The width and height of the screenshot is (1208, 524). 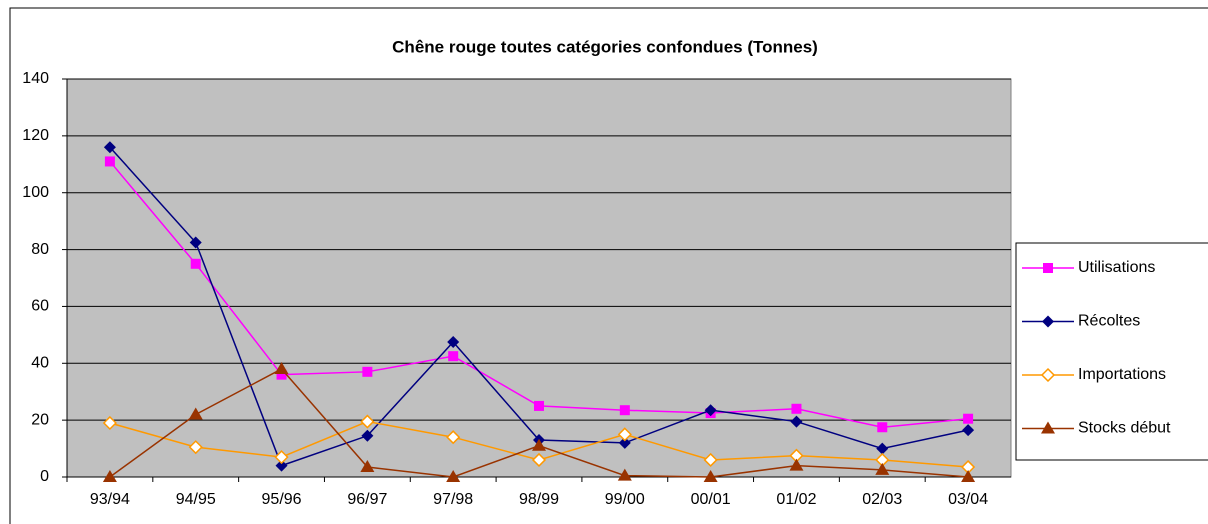 What do you see at coordinates (453, 499) in the screenshot?
I see `x-tick-label: 97/98` at bounding box center [453, 499].